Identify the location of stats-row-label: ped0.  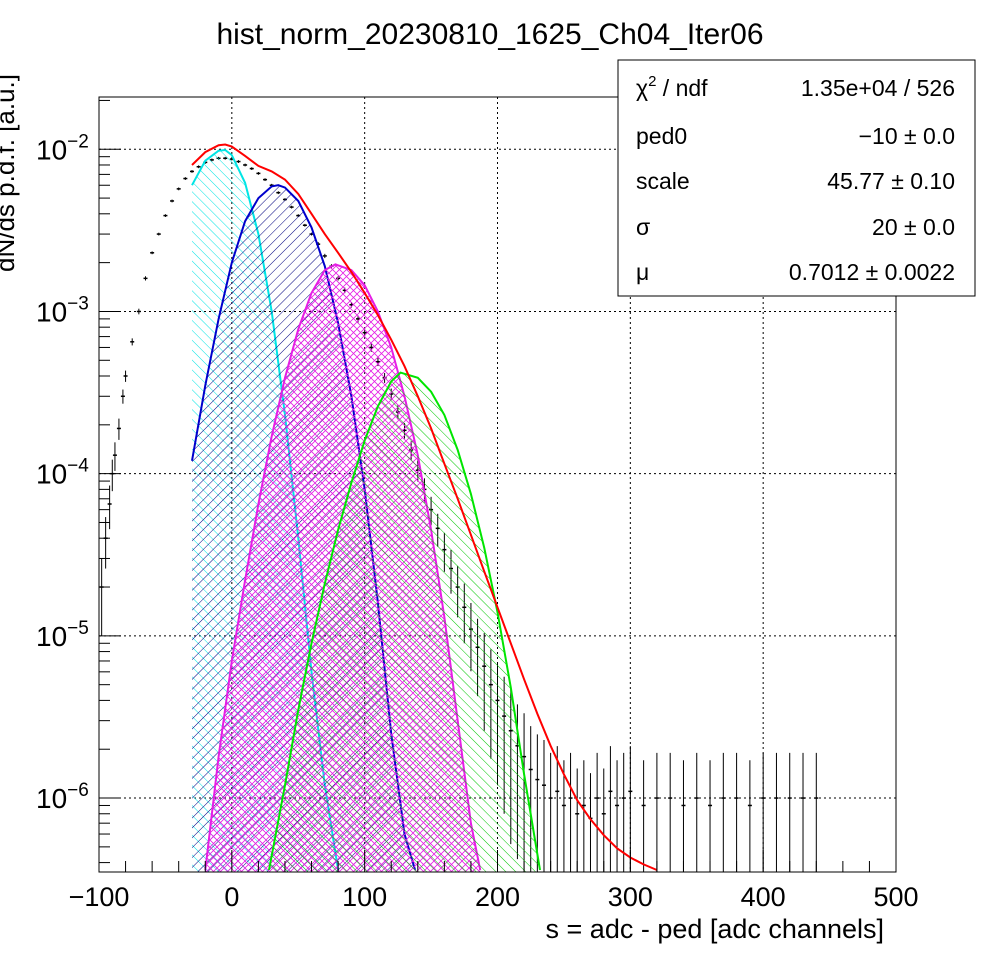
(661, 136).